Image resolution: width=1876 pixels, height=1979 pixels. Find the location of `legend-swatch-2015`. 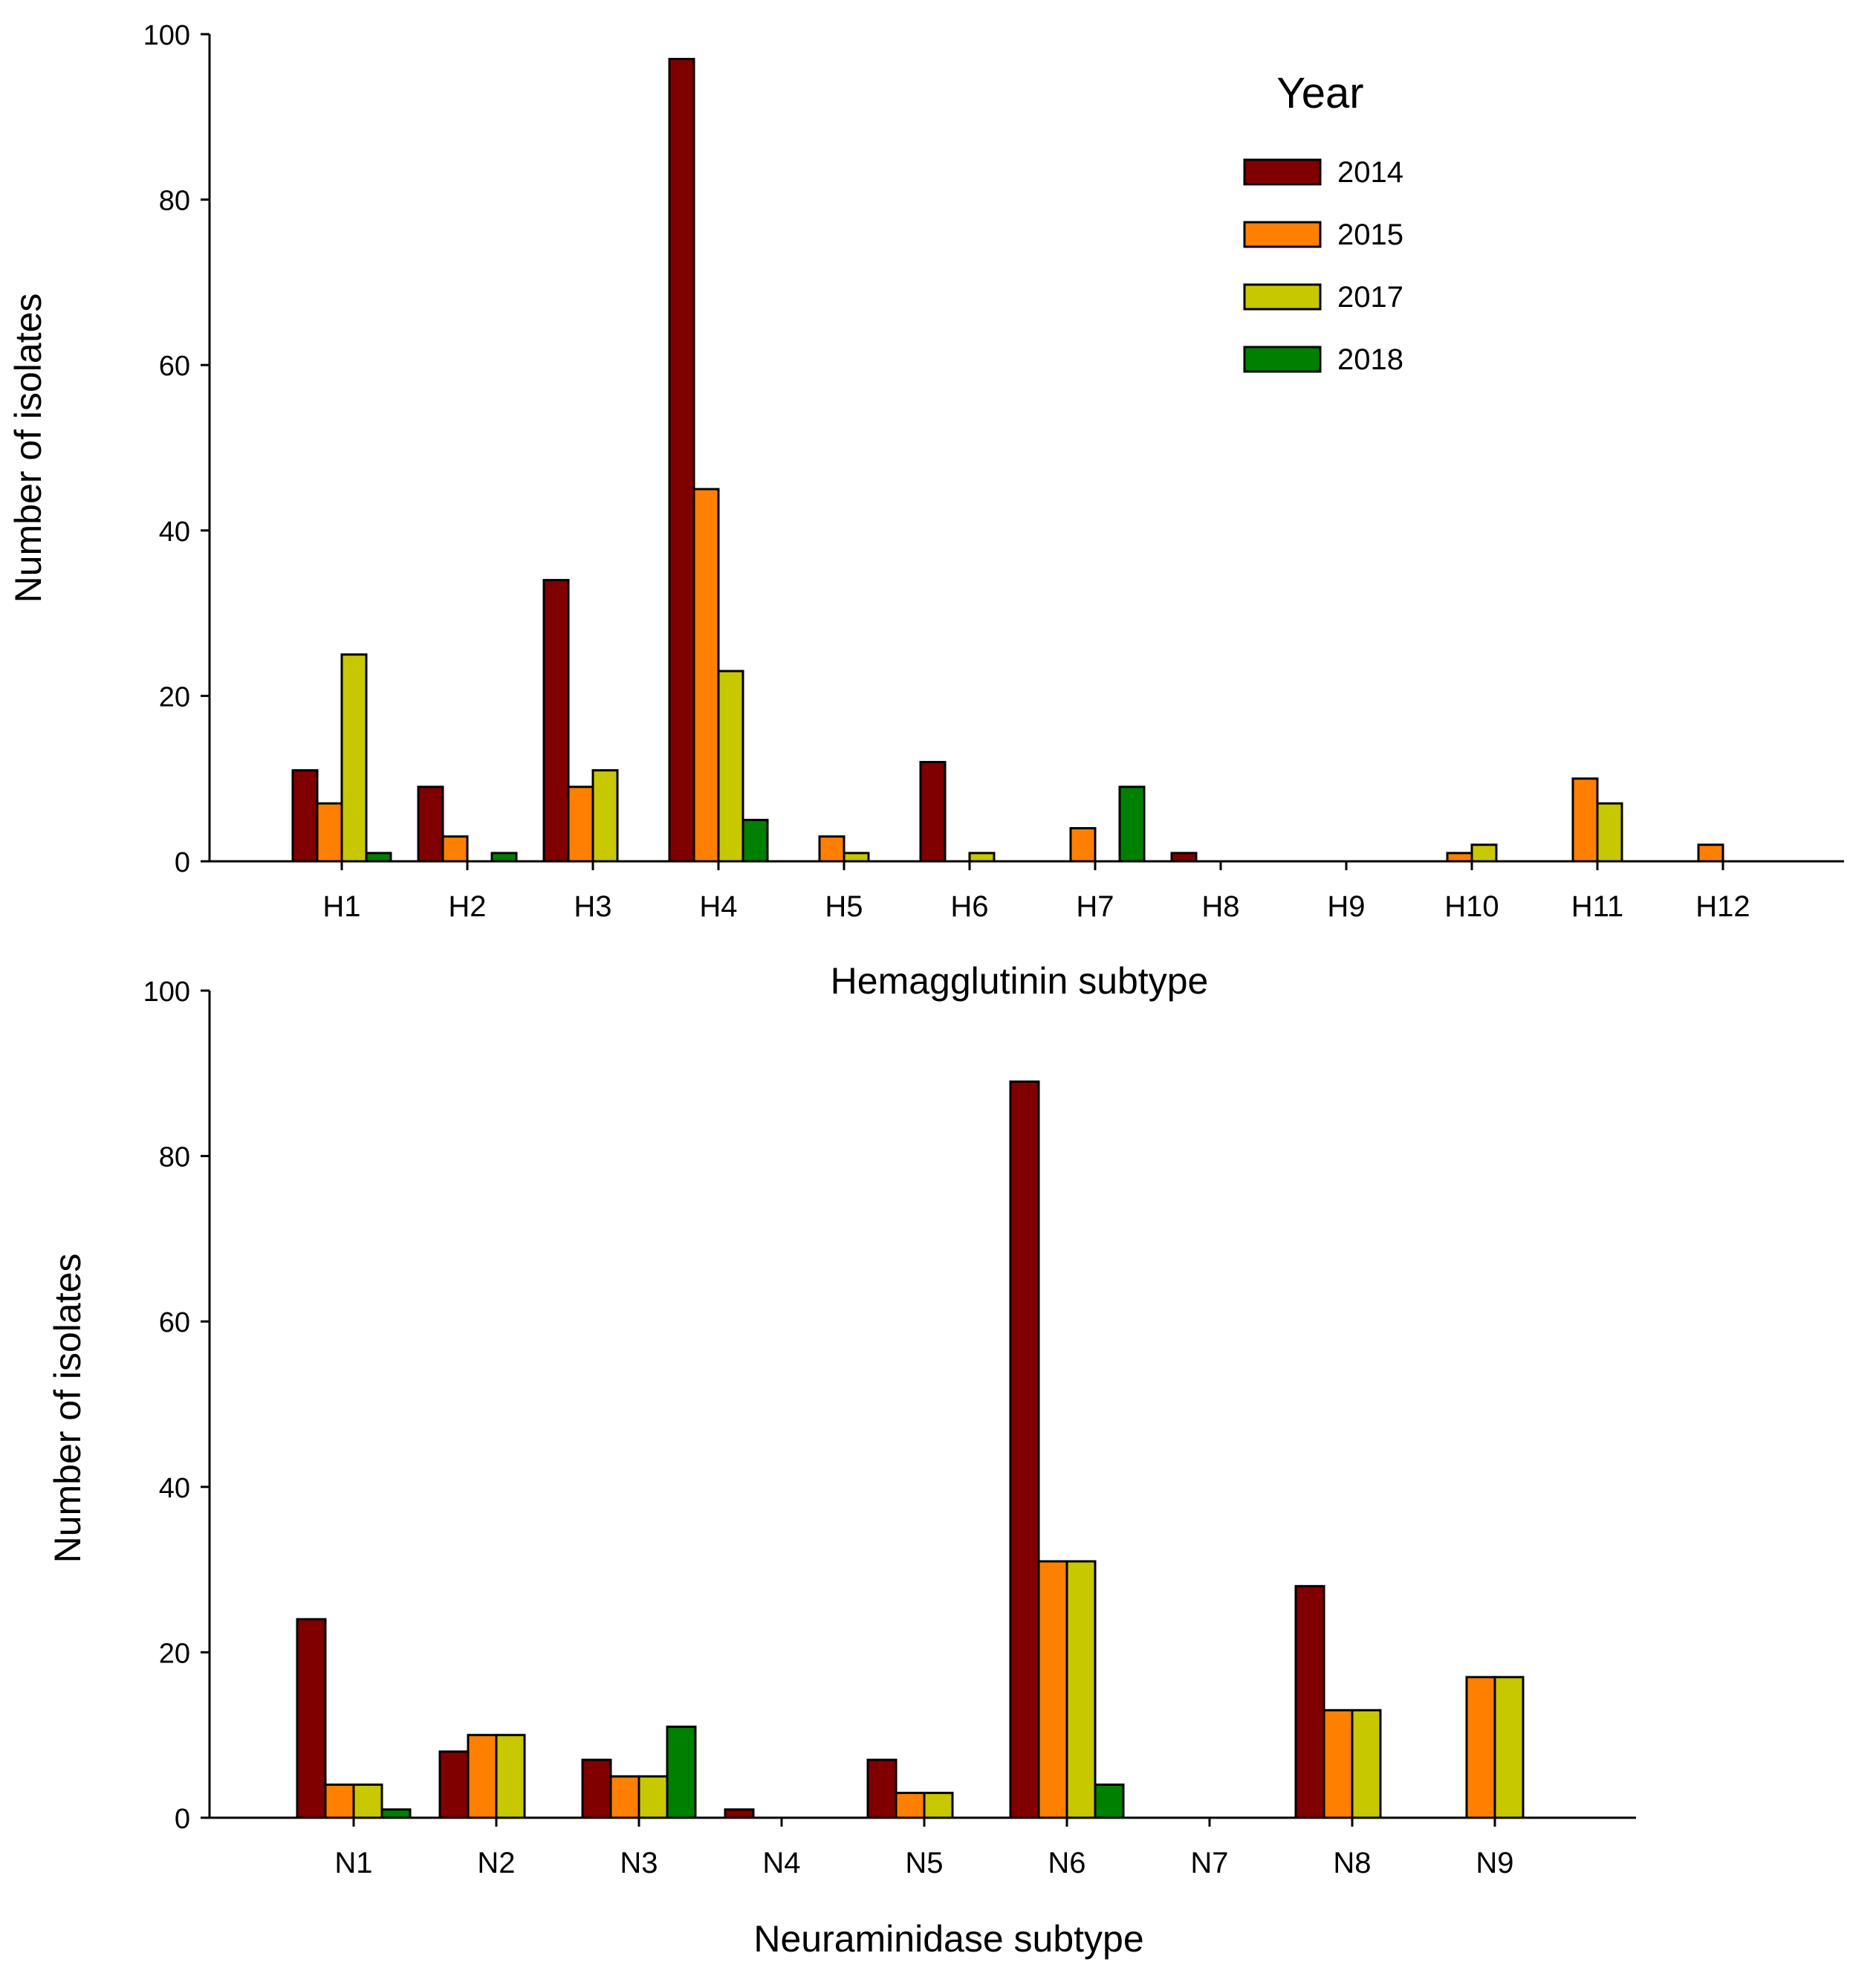

legend-swatch-2015 is located at coordinates (1282, 234).